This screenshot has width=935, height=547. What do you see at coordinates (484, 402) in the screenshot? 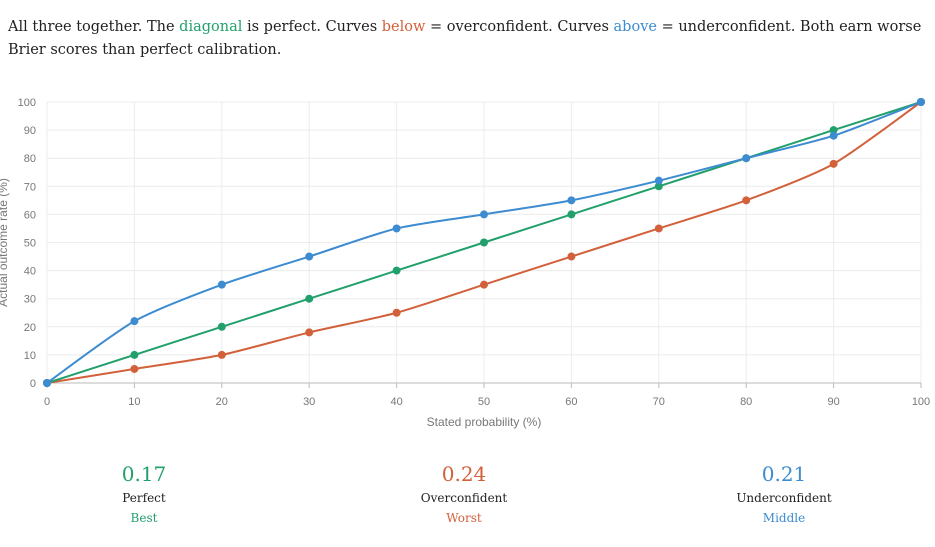
I see `x-tick-label: 50` at bounding box center [484, 402].